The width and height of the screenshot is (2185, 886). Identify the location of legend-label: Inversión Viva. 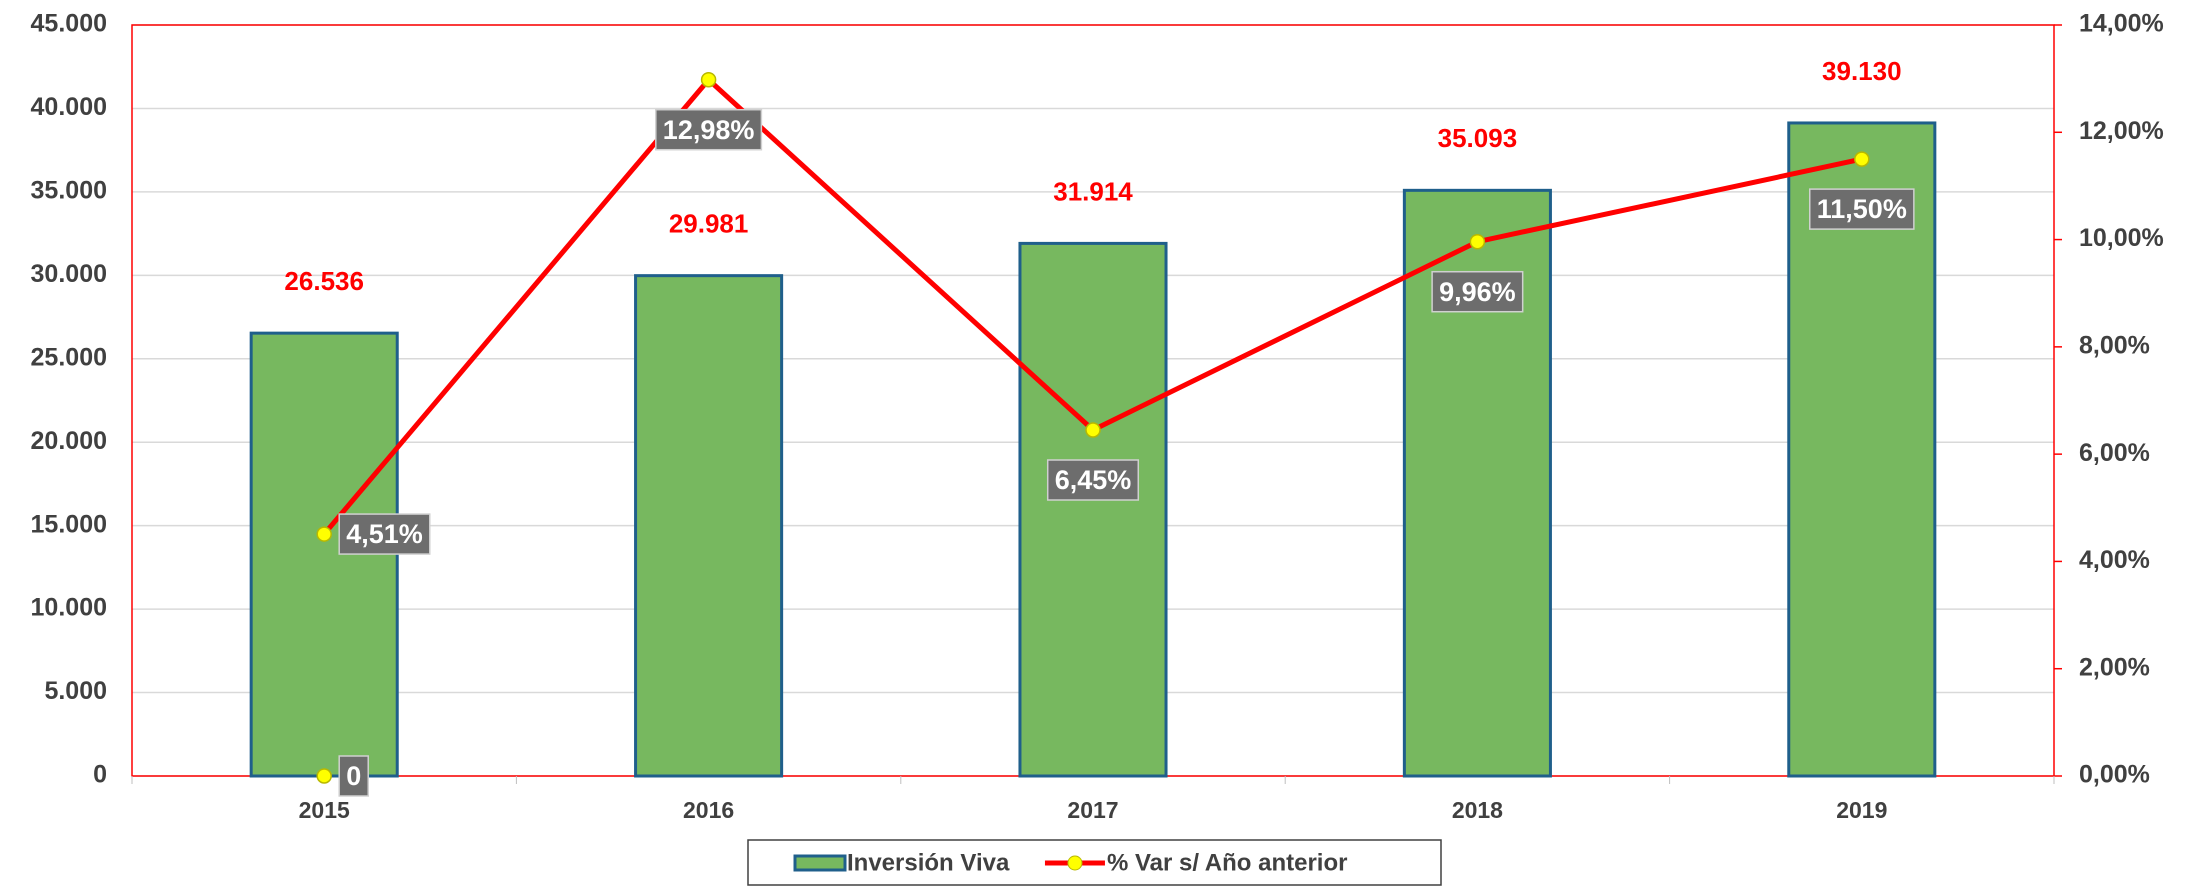
(928, 862).